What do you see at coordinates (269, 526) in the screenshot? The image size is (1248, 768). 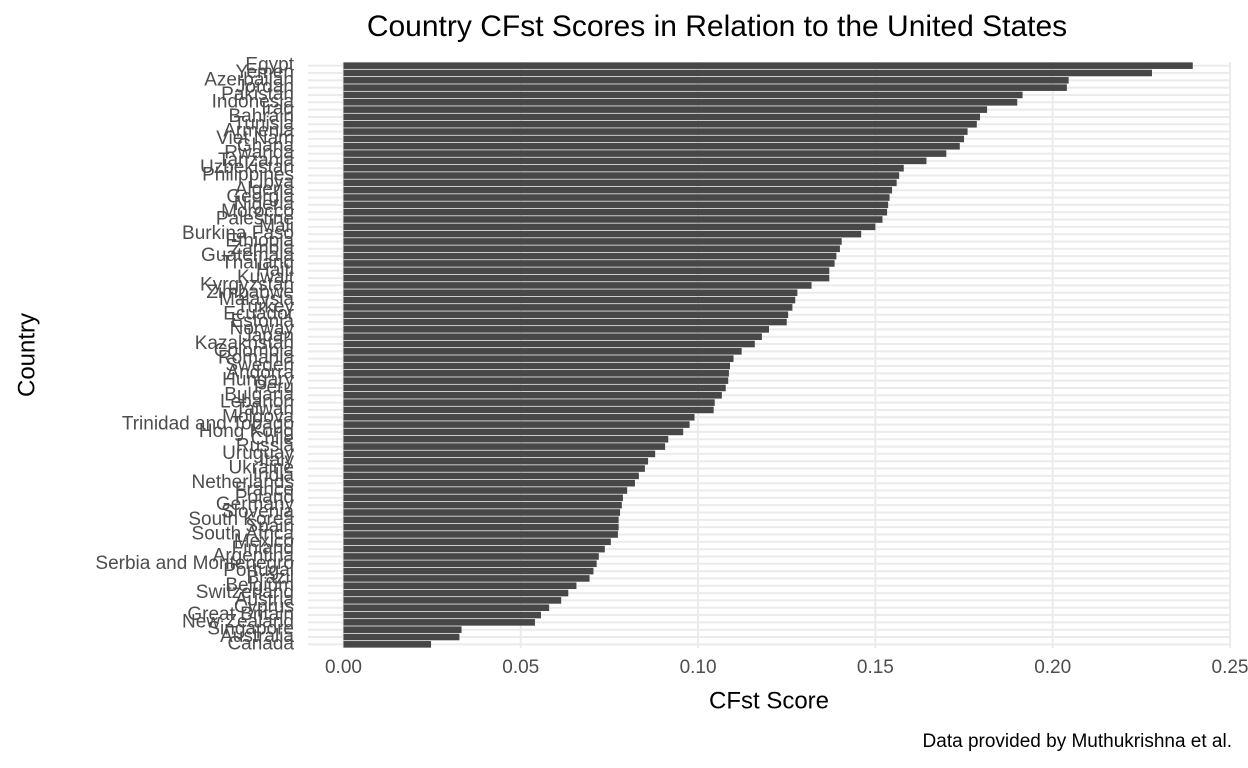 I see `y-tick-label: Spain` at bounding box center [269, 526].